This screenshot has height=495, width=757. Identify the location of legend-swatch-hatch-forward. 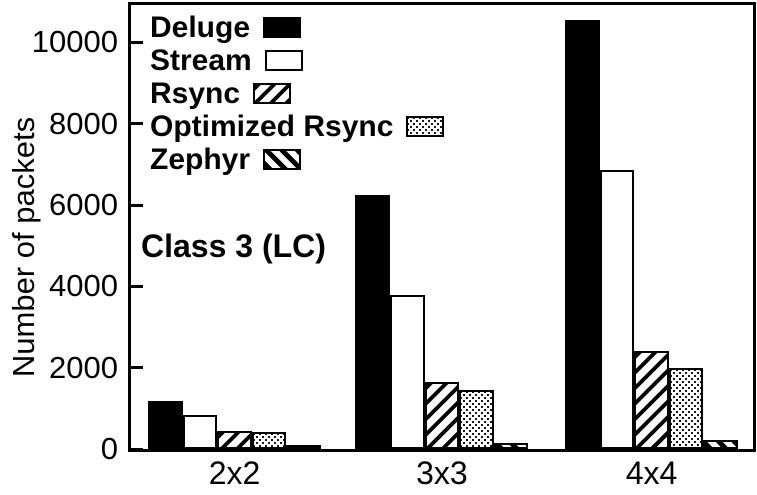
(272, 93).